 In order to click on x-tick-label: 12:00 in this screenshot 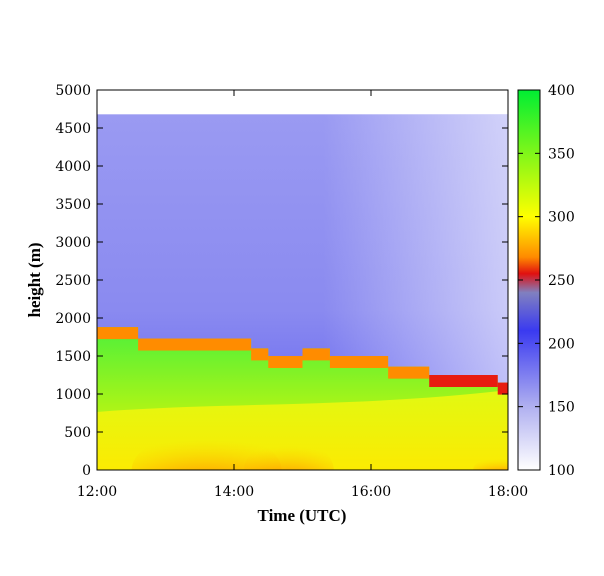, I will do `click(97, 492)`.